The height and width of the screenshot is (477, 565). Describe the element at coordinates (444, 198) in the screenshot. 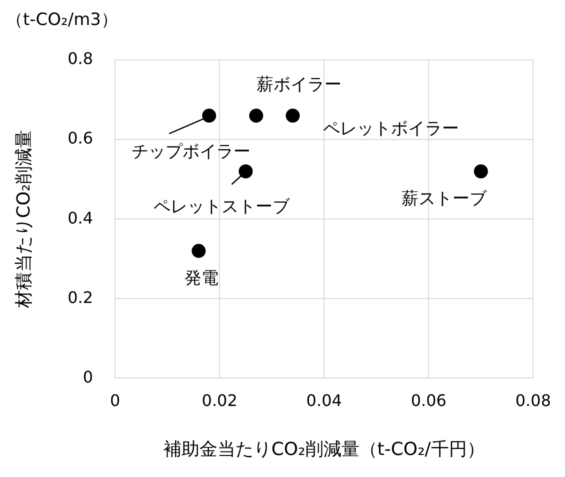

I see `annotation: 薪ストーブ` at that location.